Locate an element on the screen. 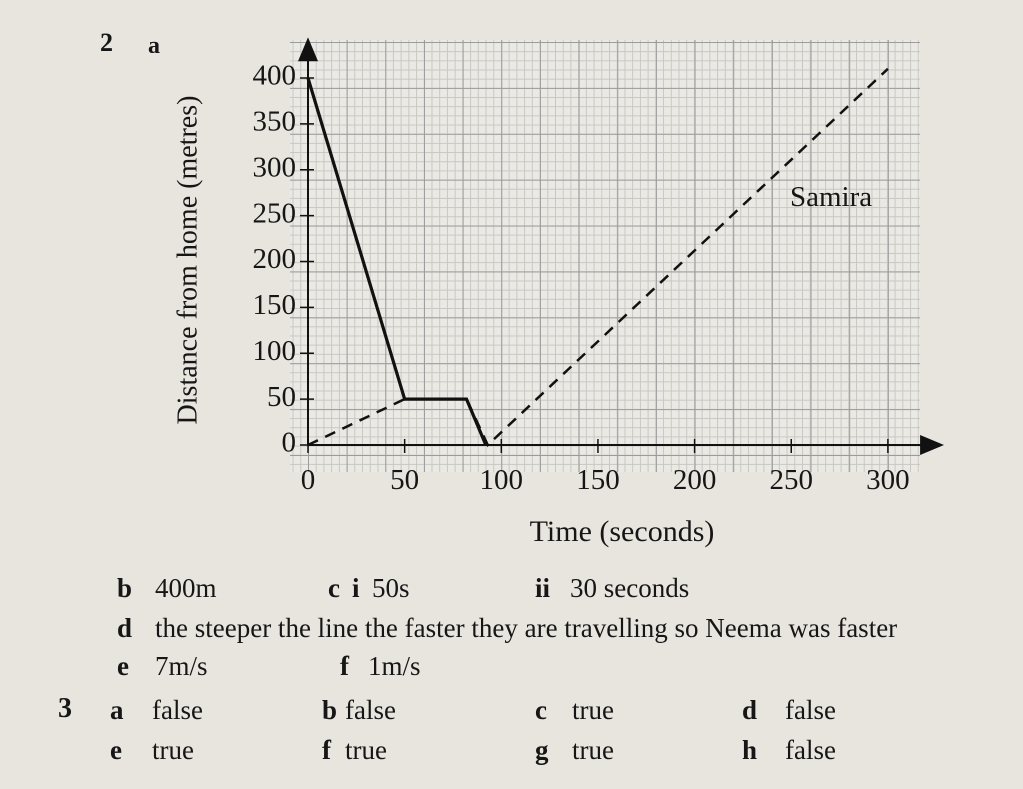 This screenshot has height=789, width=1023. y-tick-label: 0 is located at coordinates (289, 443).